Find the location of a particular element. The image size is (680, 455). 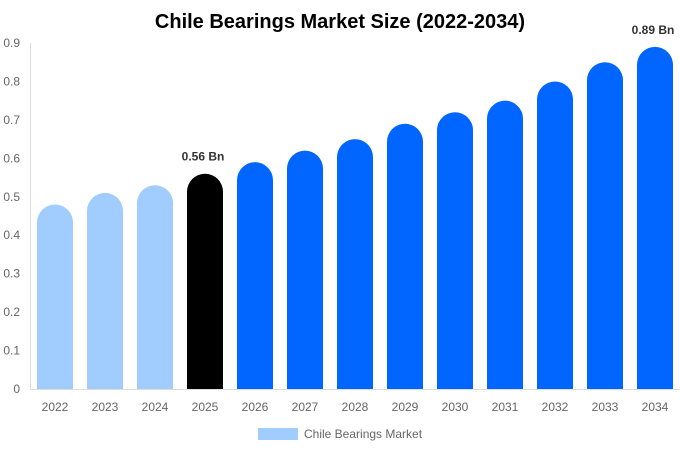

x-tick-label: 2034 is located at coordinates (655, 407).